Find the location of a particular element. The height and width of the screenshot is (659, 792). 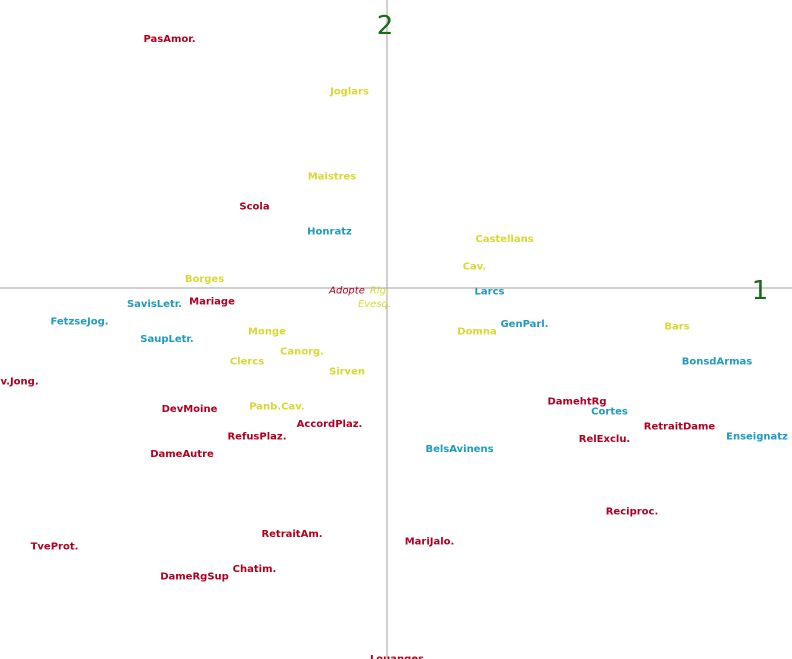

point-label: Domna is located at coordinates (476, 332).